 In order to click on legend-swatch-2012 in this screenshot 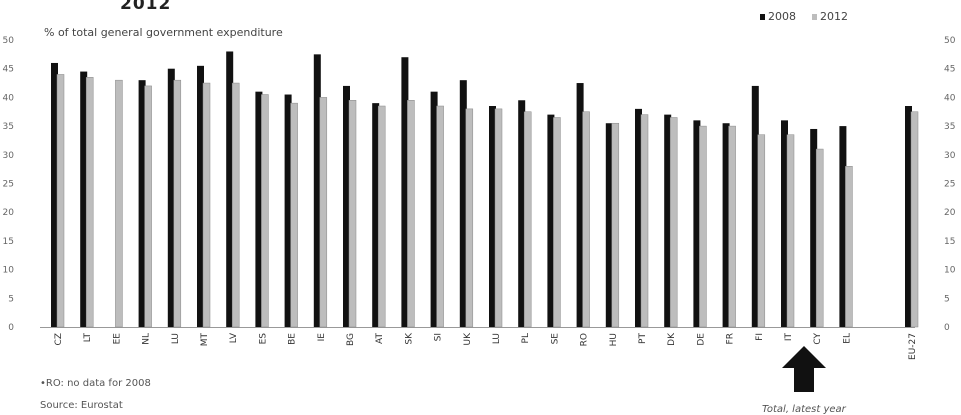, I will do `click(814, 16)`.